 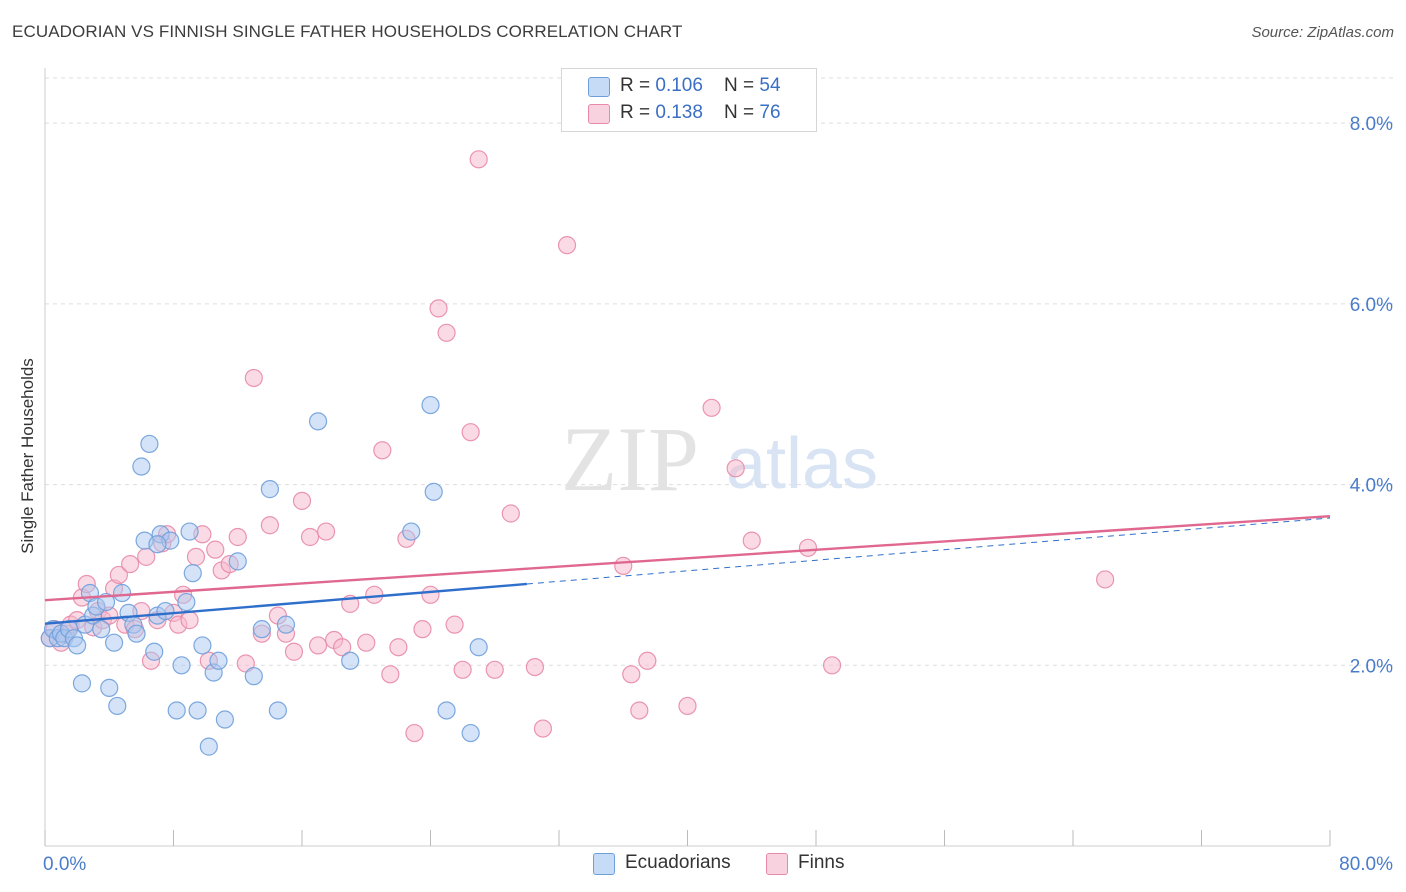 I want to click on watermark-zip: ZIP, so click(x=630, y=459).